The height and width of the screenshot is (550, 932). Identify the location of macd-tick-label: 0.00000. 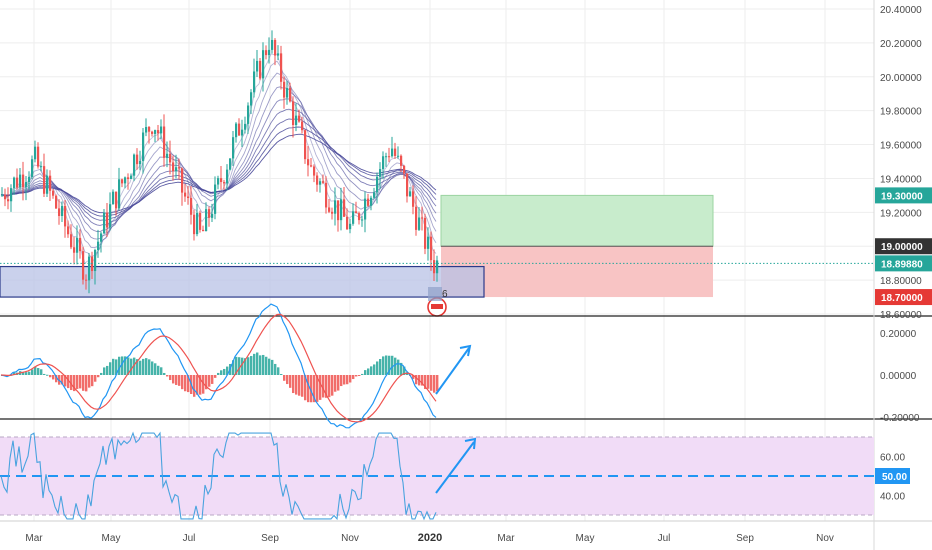
(898, 376).